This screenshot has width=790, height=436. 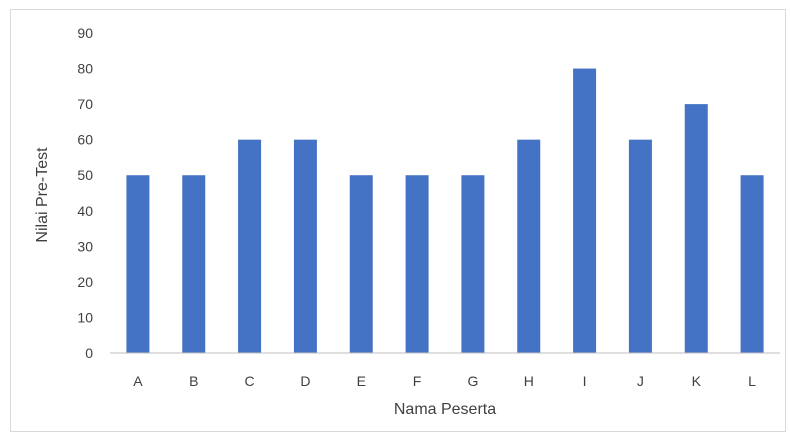 I want to click on x-axis-ticks: A B C D E F G H I J K L, so click(x=444, y=381).